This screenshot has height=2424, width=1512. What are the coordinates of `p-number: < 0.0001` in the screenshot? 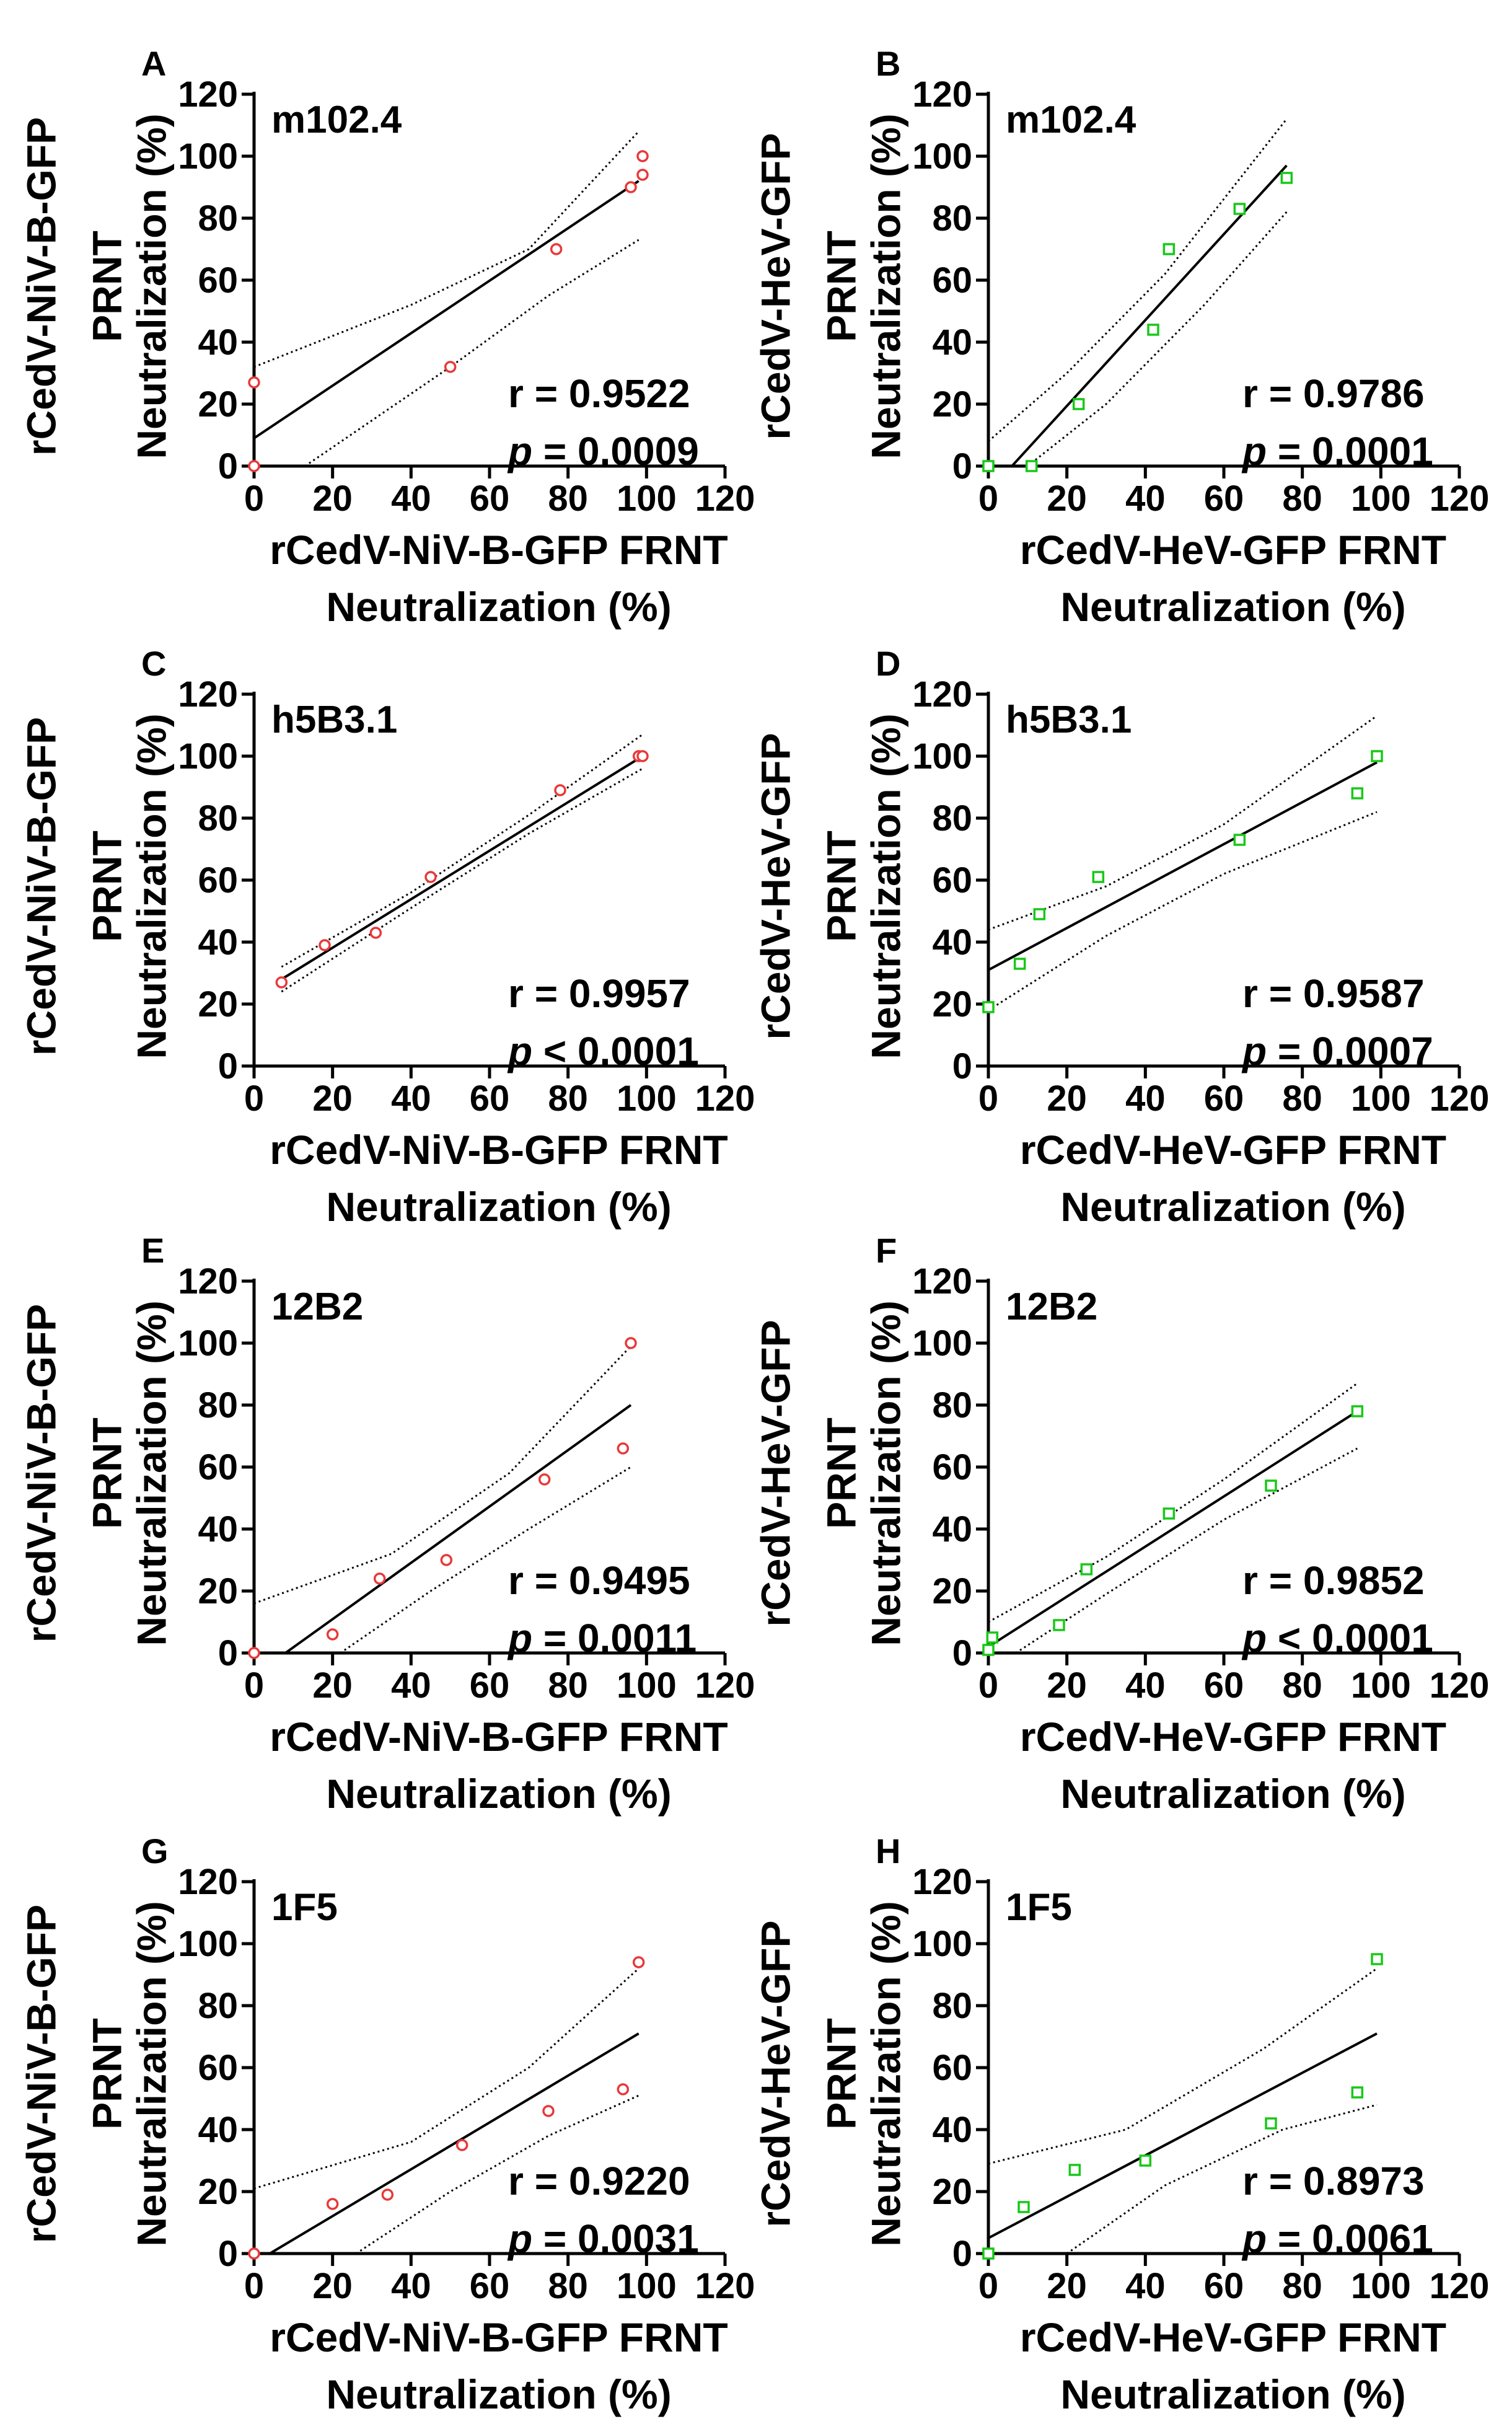 It's located at (615, 1051).